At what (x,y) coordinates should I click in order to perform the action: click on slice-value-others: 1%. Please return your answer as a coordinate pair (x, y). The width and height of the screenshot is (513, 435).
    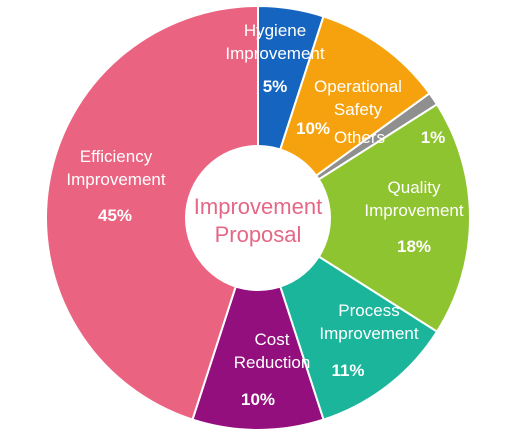
    Looking at the image, I should click on (433, 137).